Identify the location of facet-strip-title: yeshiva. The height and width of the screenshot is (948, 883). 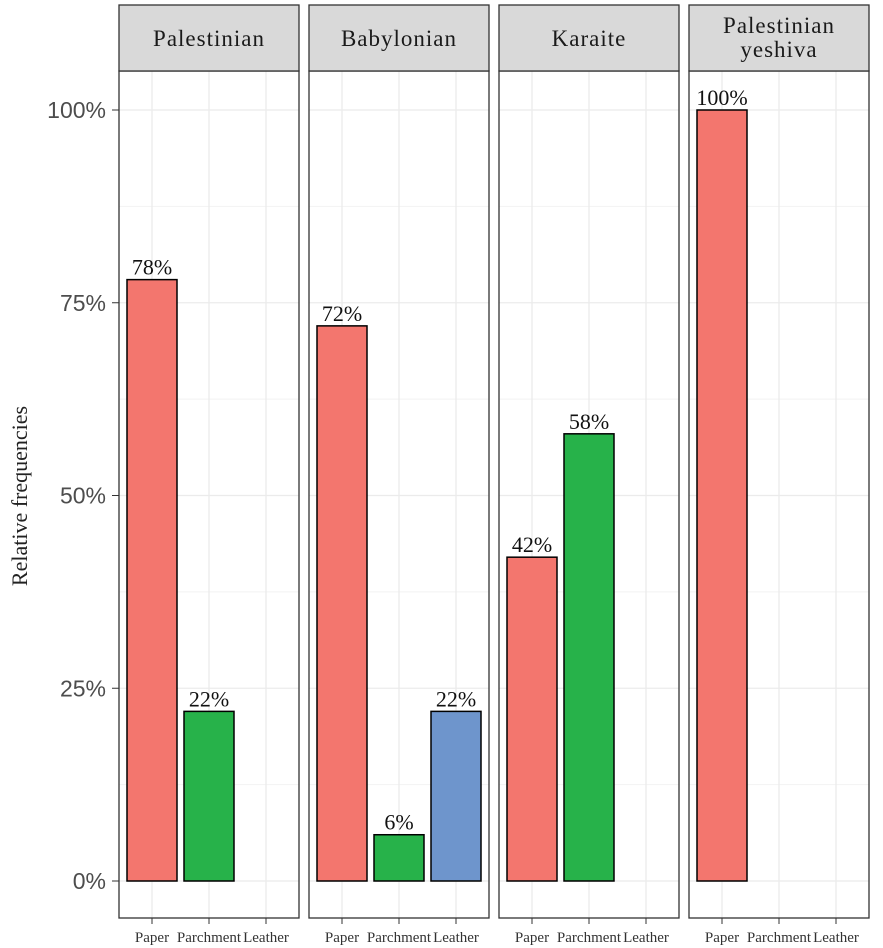
(778, 49).